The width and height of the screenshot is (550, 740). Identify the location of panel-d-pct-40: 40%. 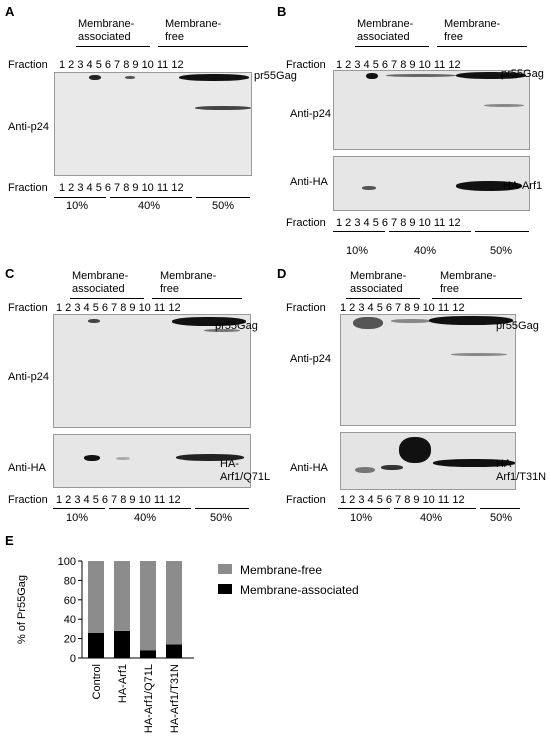
(431, 518).